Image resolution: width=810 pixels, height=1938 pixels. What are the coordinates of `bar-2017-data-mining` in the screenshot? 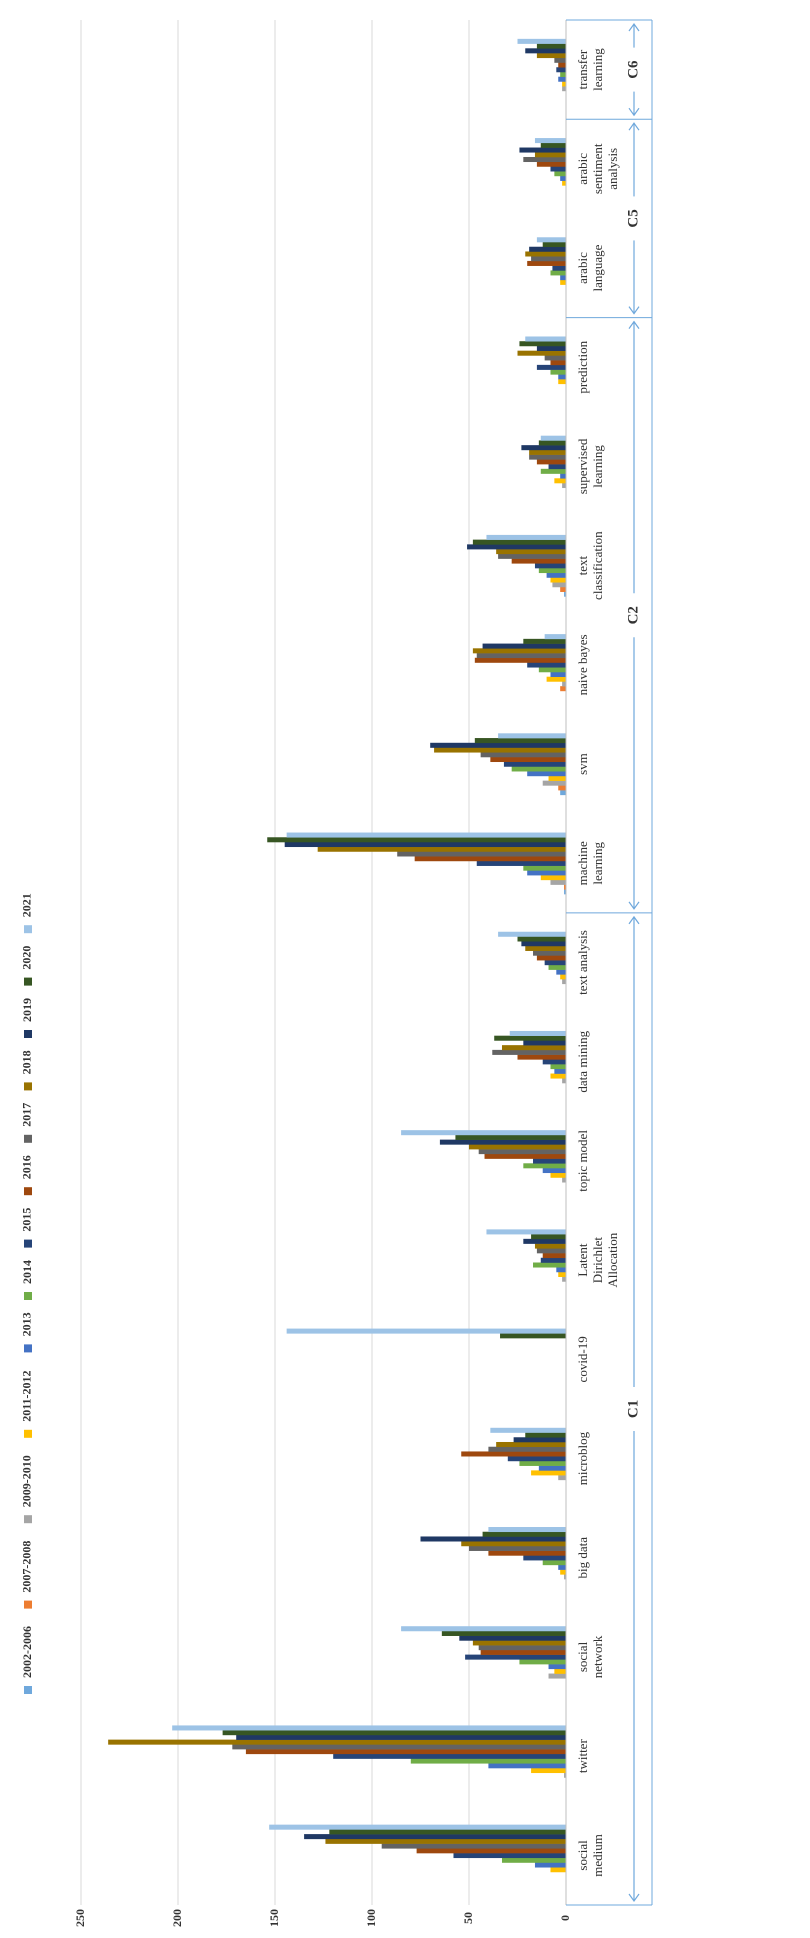 It's located at (529, 1052).